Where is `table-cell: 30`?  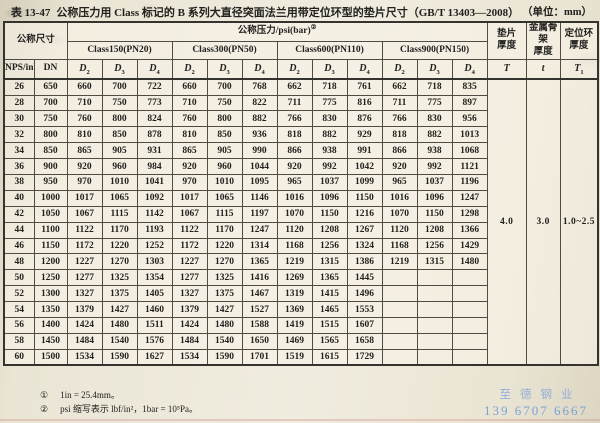 table-cell: 30 is located at coordinates (19, 119).